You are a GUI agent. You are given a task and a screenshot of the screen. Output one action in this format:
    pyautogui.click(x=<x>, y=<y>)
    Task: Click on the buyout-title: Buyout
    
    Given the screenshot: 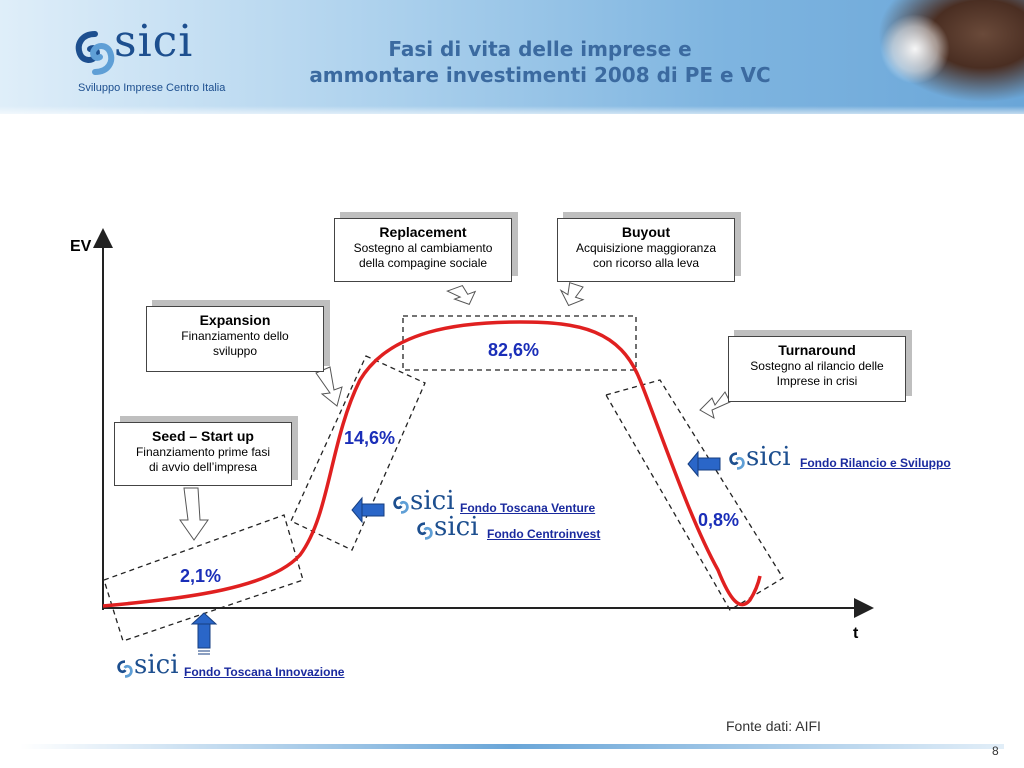 What is the action you would take?
    pyautogui.click(x=646, y=232)
    